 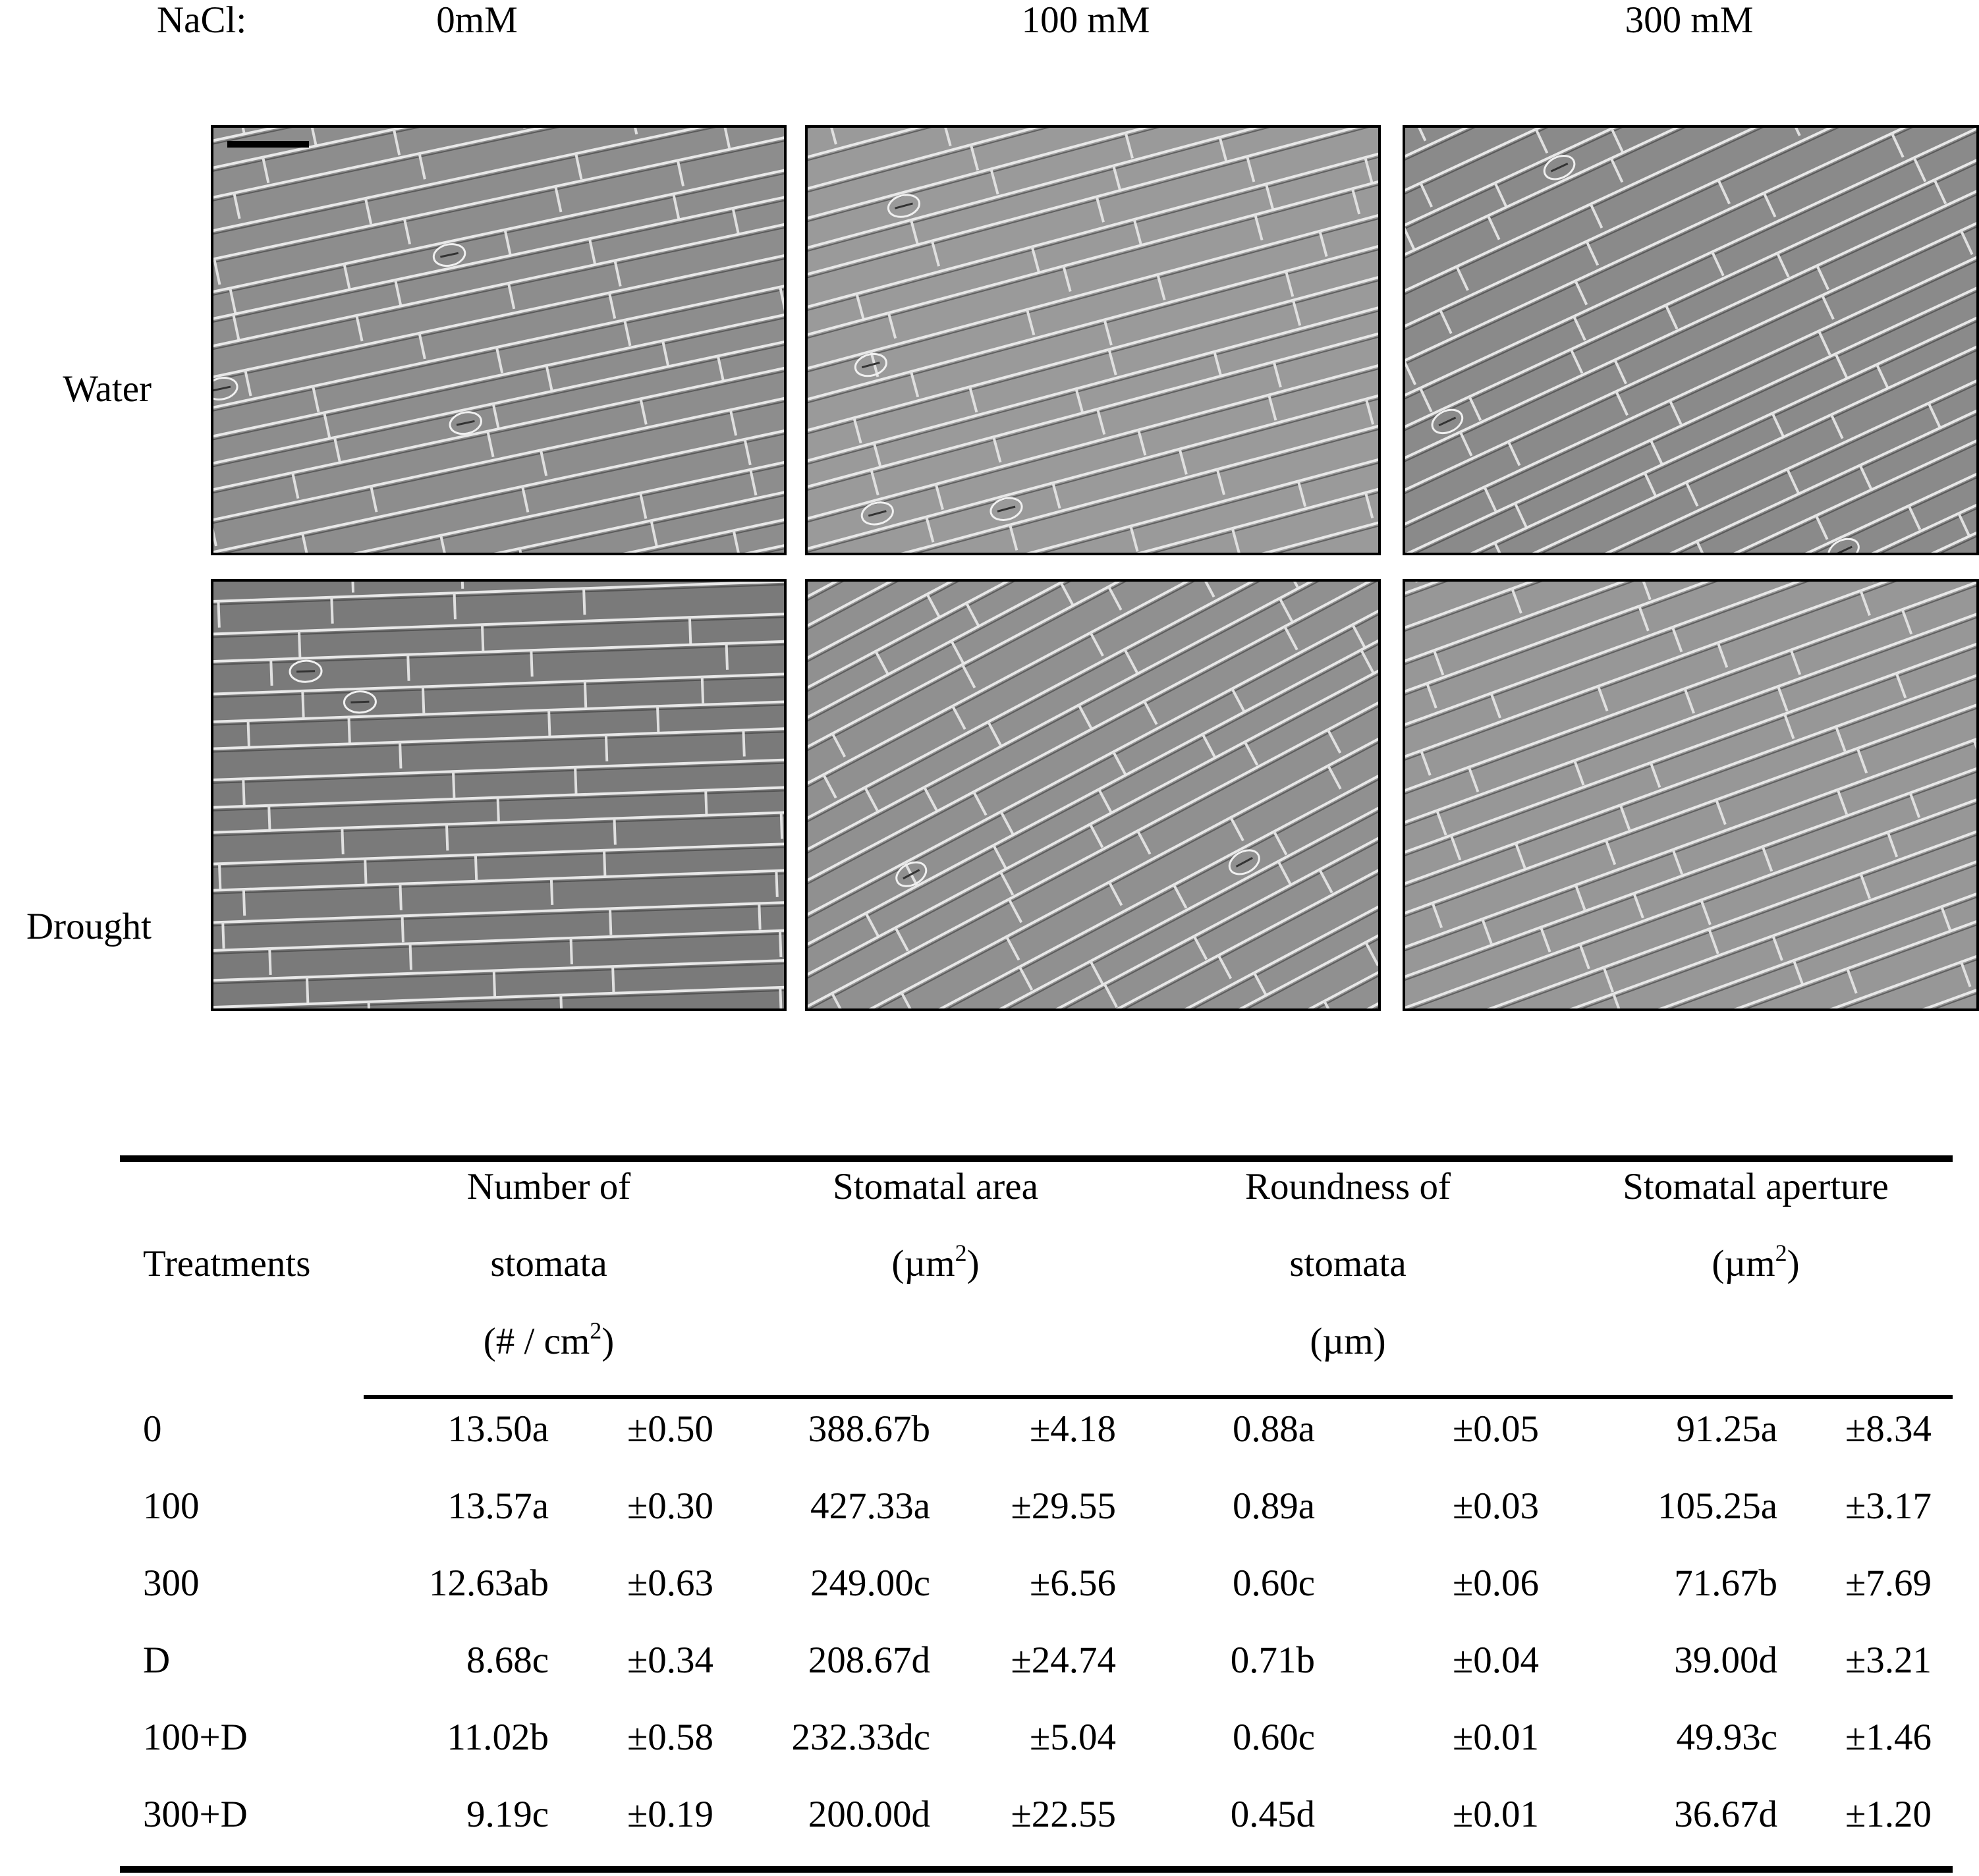 What do you see at coordinates (1755, 1262) in the screenshot?
I see `header-unit: (µm2)` at bounding box center [1755, 1262].